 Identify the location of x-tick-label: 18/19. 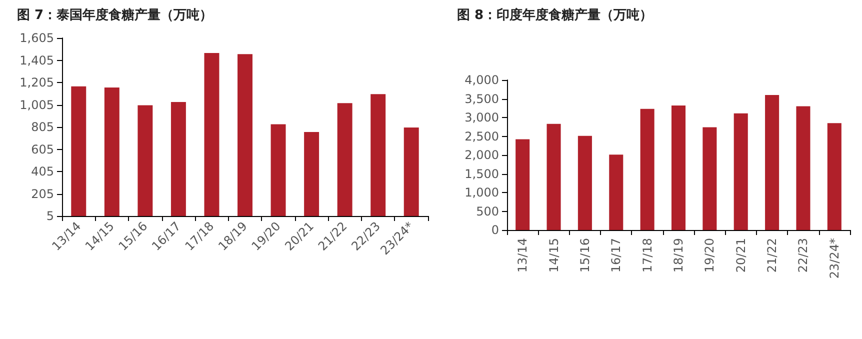
(679, 255).